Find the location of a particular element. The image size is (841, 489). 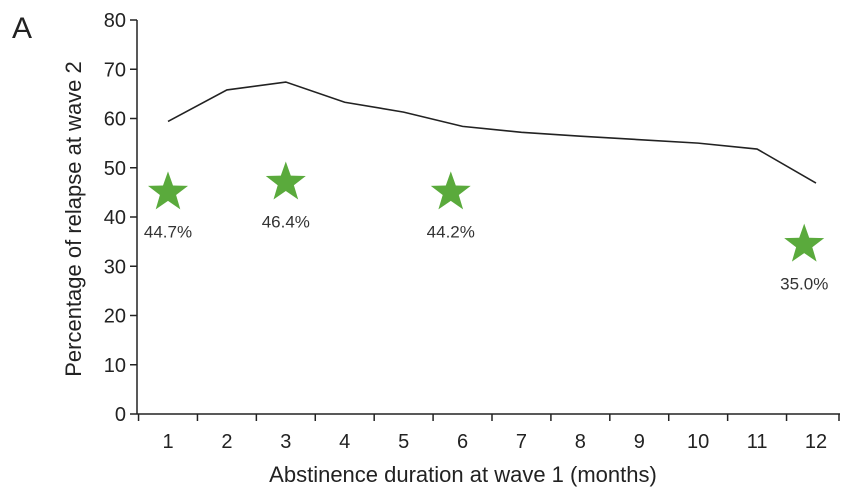

y-tick-label: 70 is located at coordinates (115, 70).